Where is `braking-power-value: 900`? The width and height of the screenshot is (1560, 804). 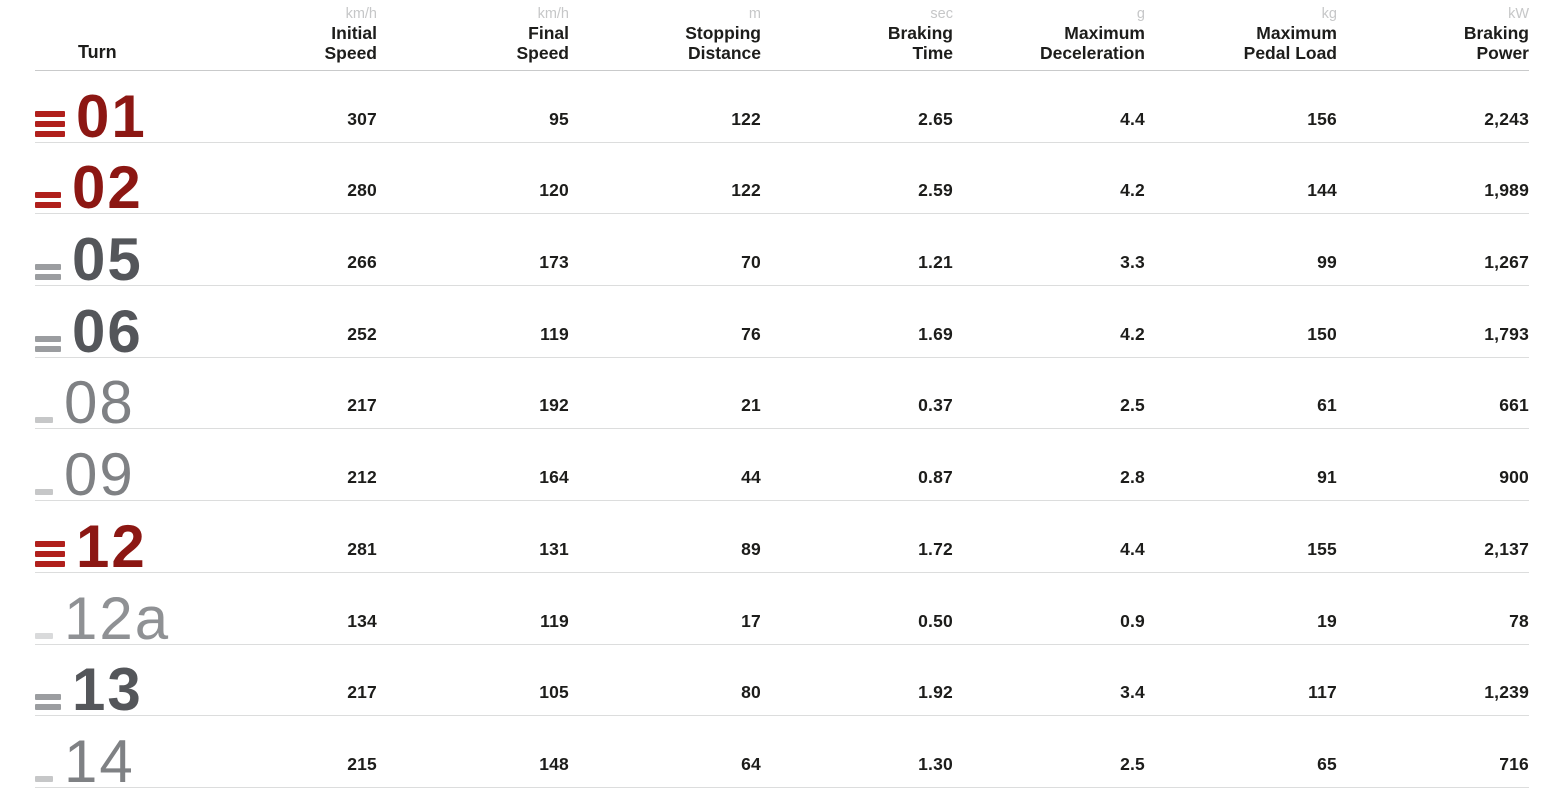 braking-power-value: 900 is located at coordinates (1514, 477).